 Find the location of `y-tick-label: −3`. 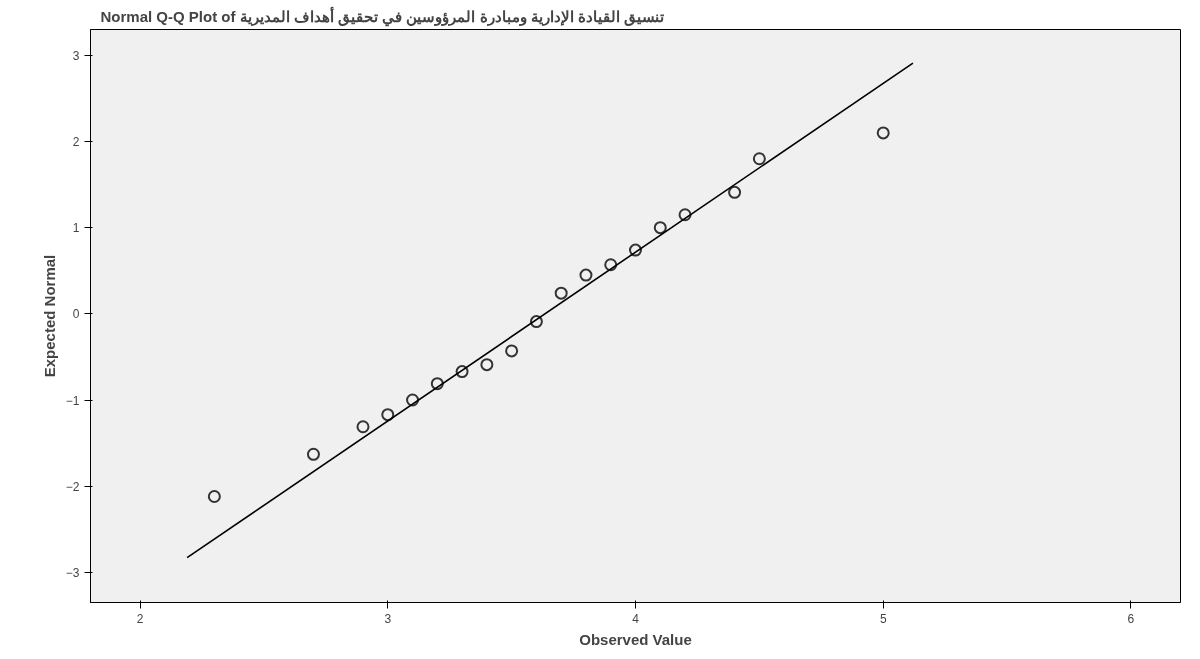

y-tick-label: −3 is located at coordinates (72, 572).